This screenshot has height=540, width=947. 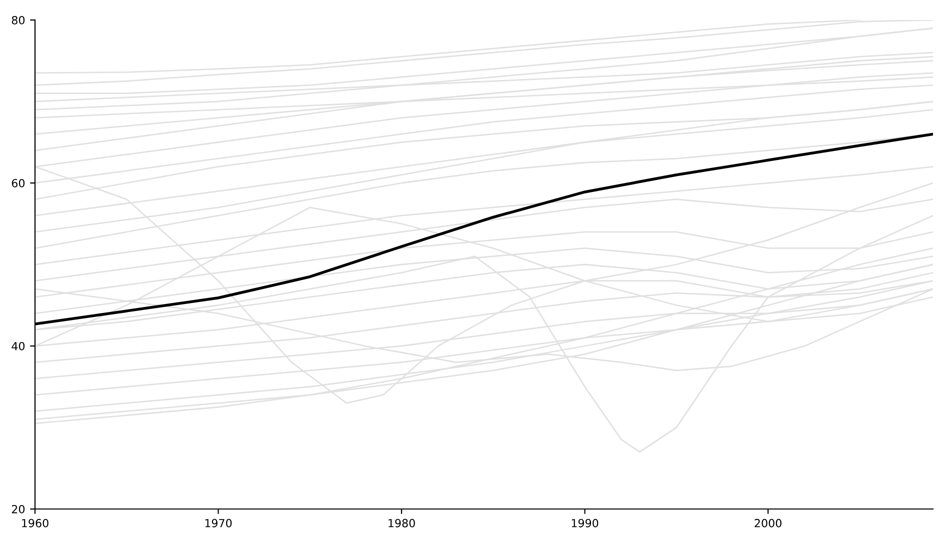 I want to click on x-tick-label: 1960, so click(x=35, y=523).